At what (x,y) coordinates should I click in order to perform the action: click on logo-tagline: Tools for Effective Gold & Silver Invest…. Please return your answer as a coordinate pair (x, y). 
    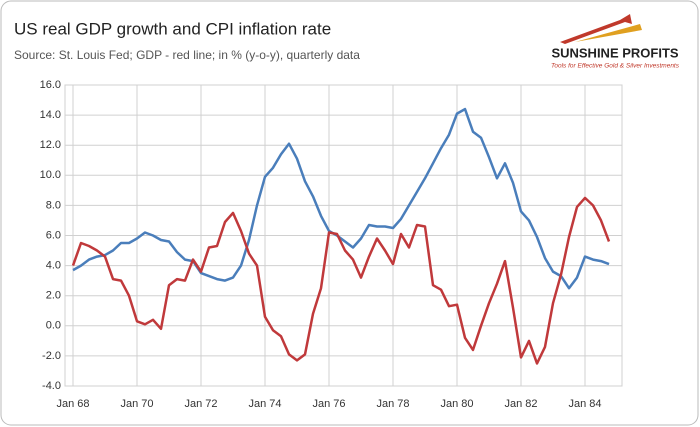
    Looking at the image, I should click on (615, 66).